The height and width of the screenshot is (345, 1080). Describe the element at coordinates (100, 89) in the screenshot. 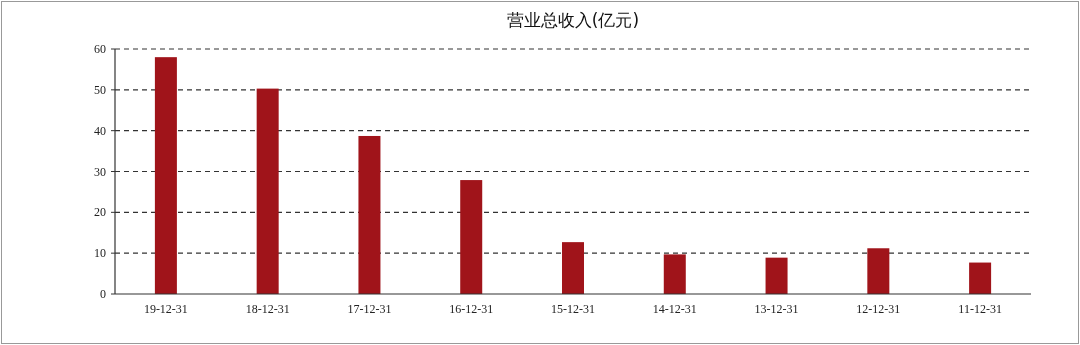

I see `y-tick-label: 50` at that location.